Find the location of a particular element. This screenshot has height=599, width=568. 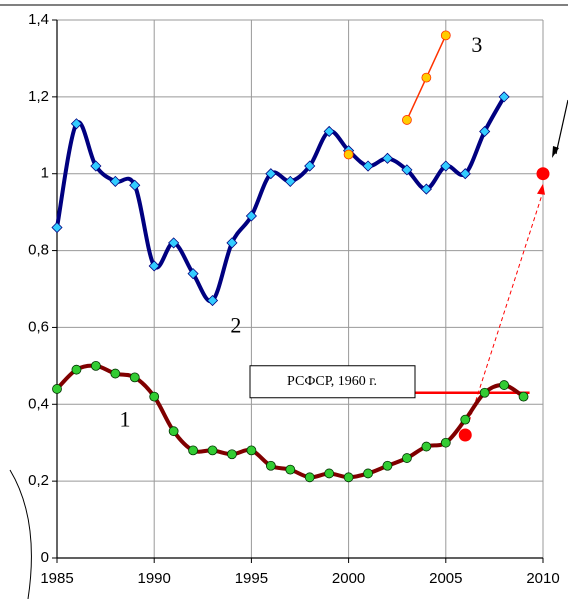

x-tick-label: 1985 is located at coordinates (56, 578).